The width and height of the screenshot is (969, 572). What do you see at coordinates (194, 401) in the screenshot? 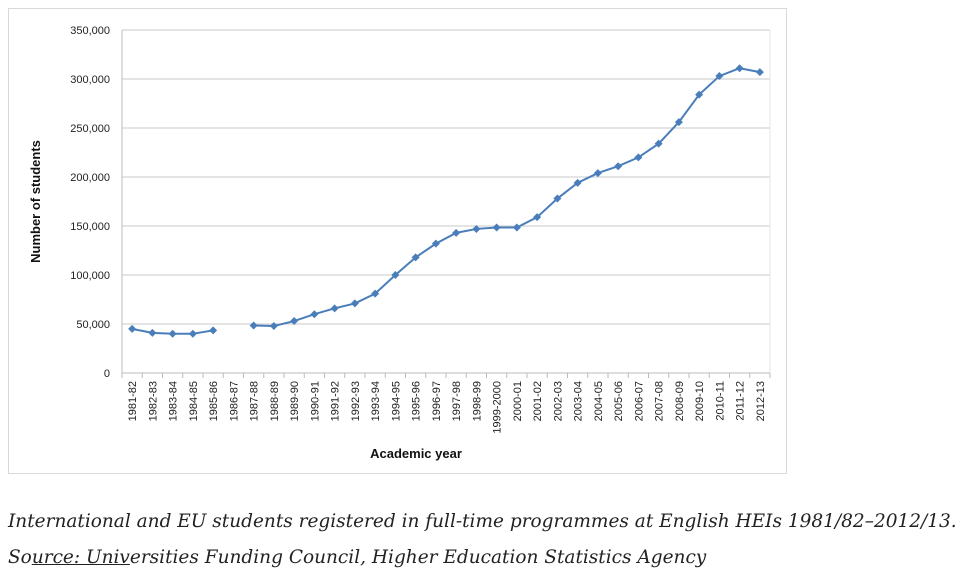
I see `x-tick-label: 1984-85` at bounding box center [194, 401].